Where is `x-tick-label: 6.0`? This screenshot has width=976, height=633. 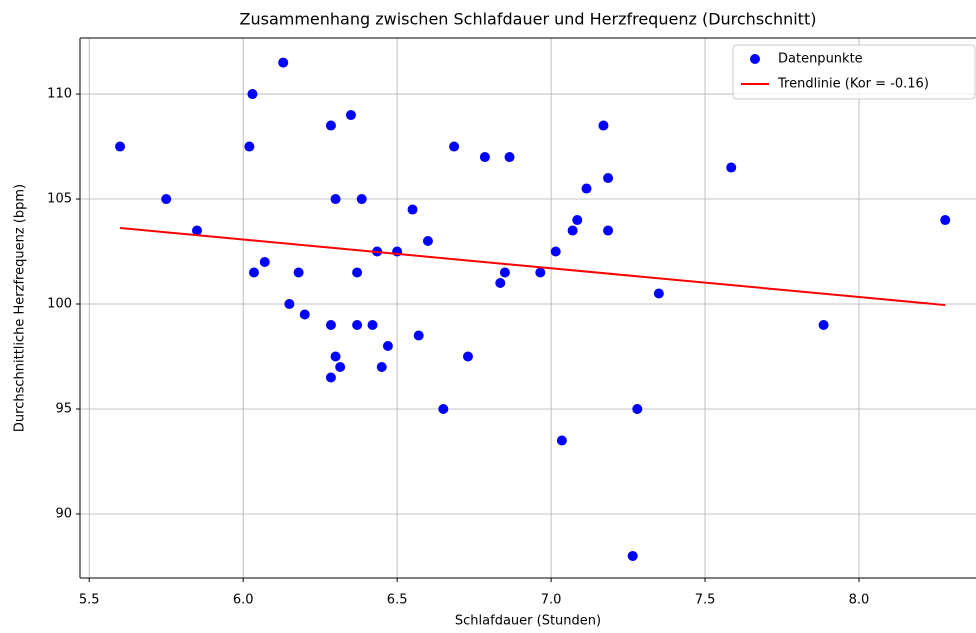 x-tick-label: 6.0 is located at coordinates (243, 600).